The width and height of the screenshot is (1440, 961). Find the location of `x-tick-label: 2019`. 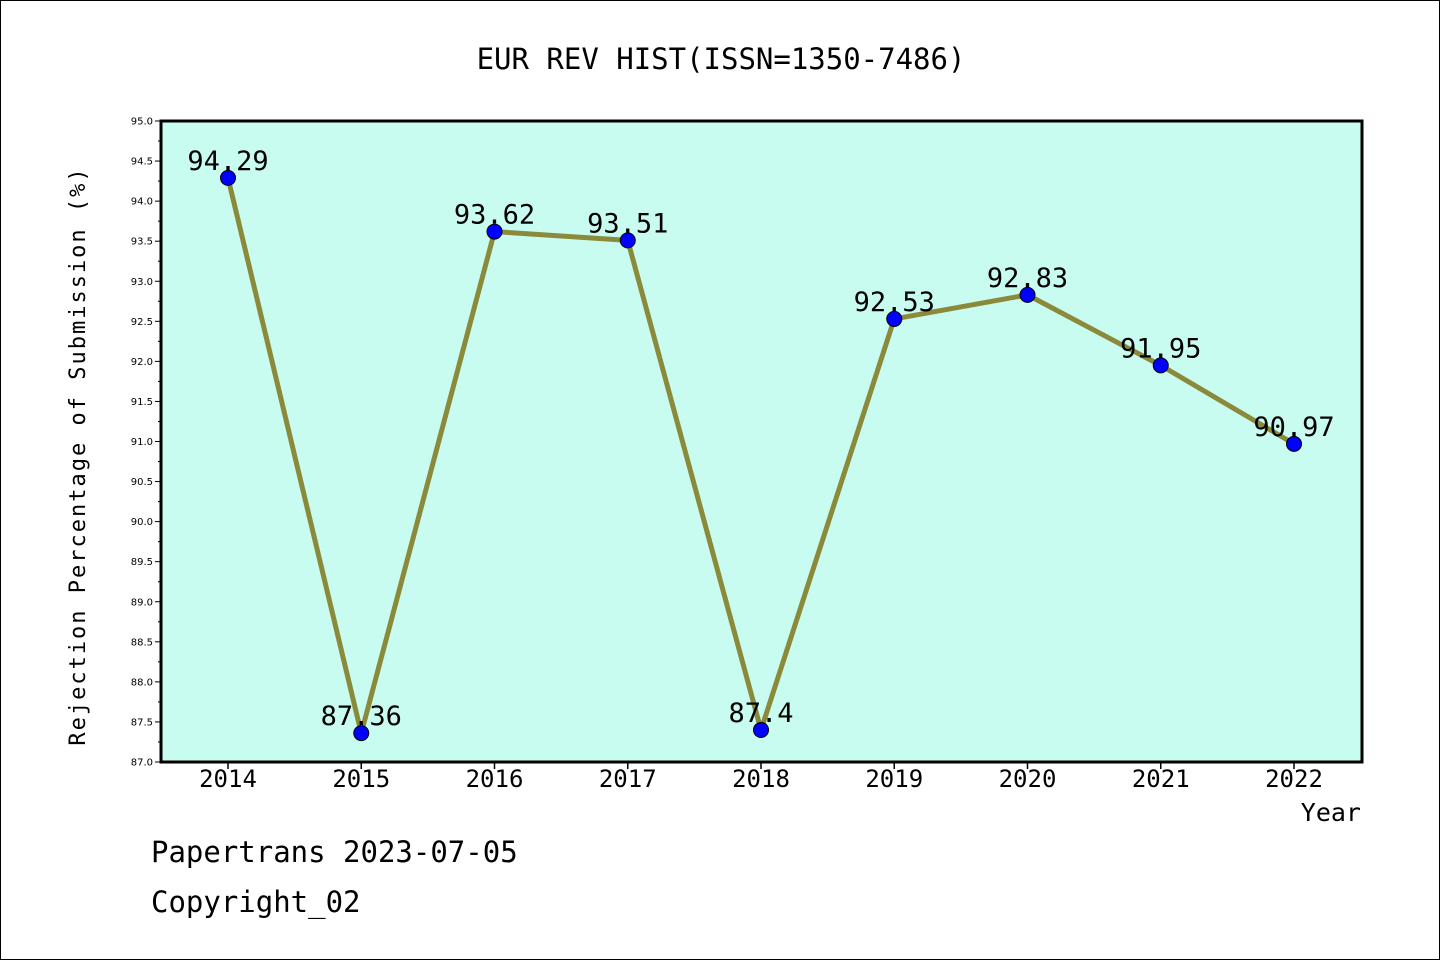

x-tick-label: 2019 is located at coordinates (894, 779).